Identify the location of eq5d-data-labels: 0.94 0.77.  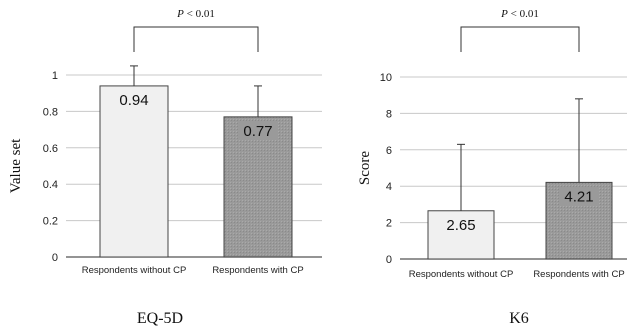
(196, 115).